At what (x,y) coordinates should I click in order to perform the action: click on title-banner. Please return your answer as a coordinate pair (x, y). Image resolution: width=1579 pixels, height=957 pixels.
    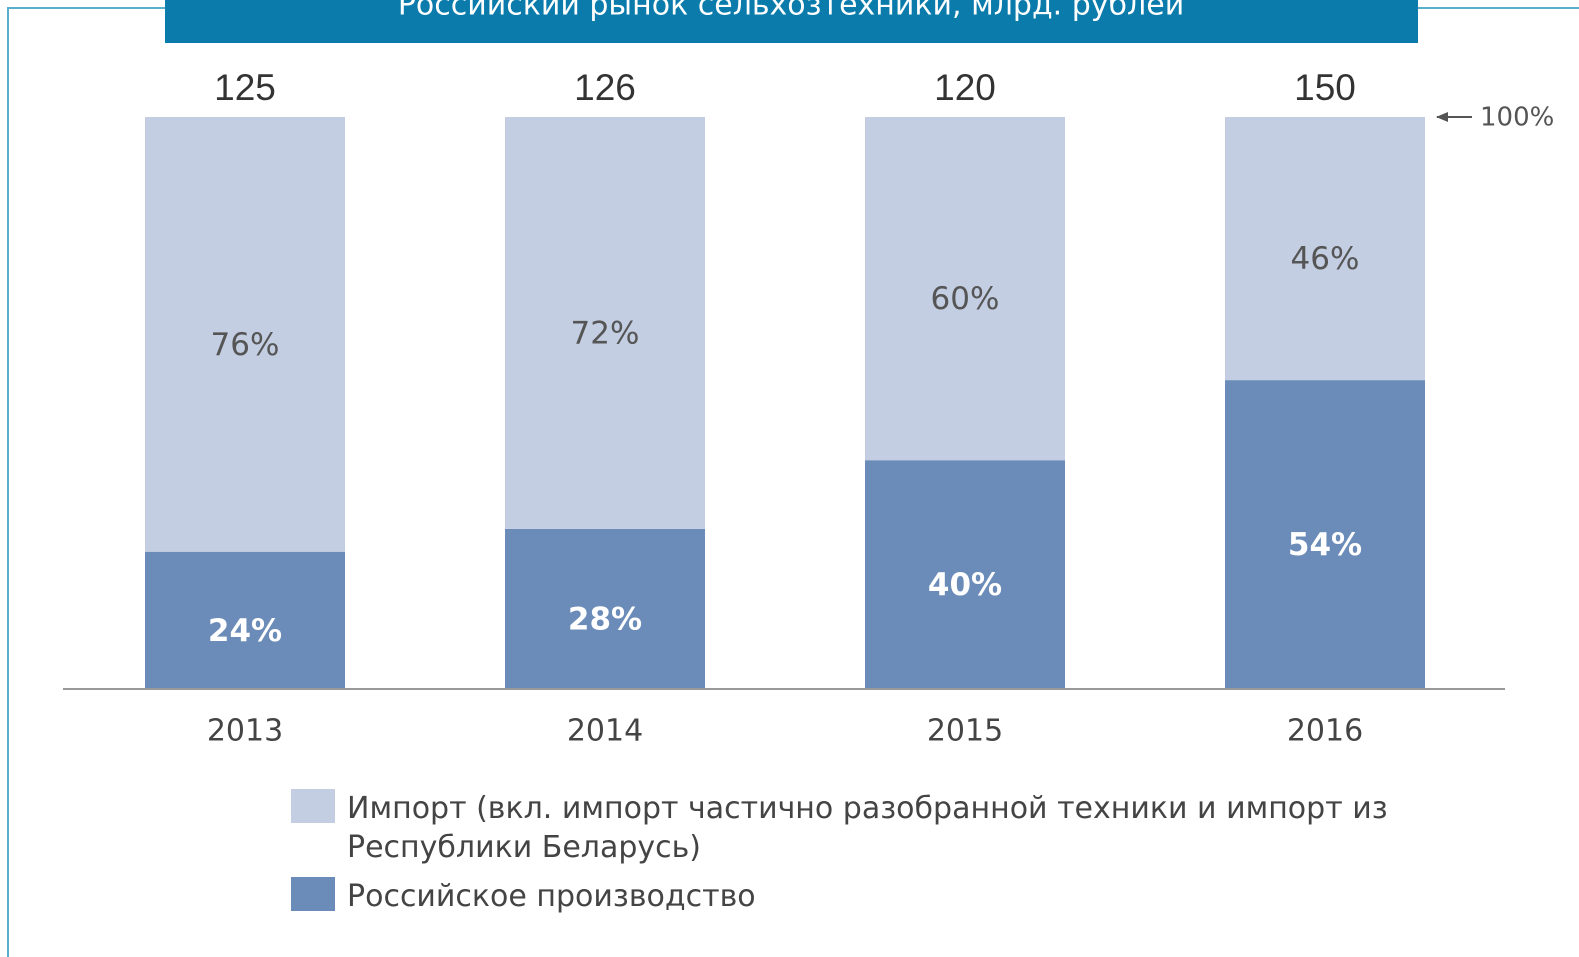
    Looking at the image, I should click on (791, 21).